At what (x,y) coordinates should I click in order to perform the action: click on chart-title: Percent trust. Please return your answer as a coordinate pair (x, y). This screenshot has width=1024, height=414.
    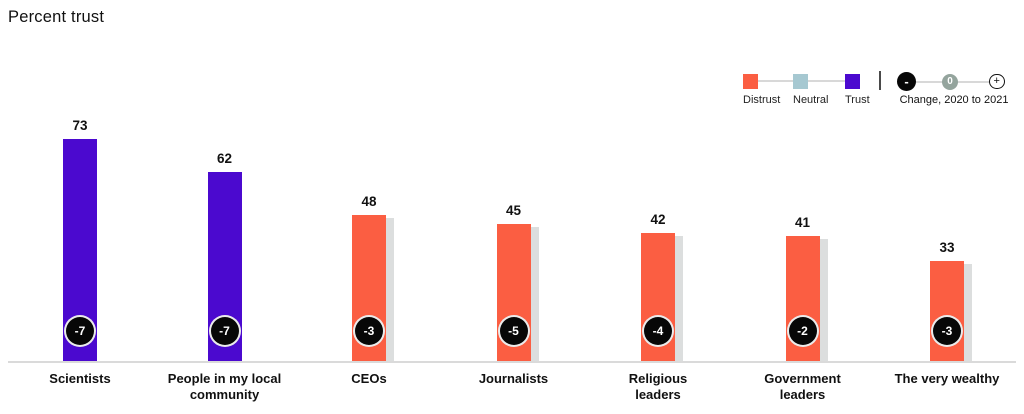
    Looking at the image, I should click on (56, 17).